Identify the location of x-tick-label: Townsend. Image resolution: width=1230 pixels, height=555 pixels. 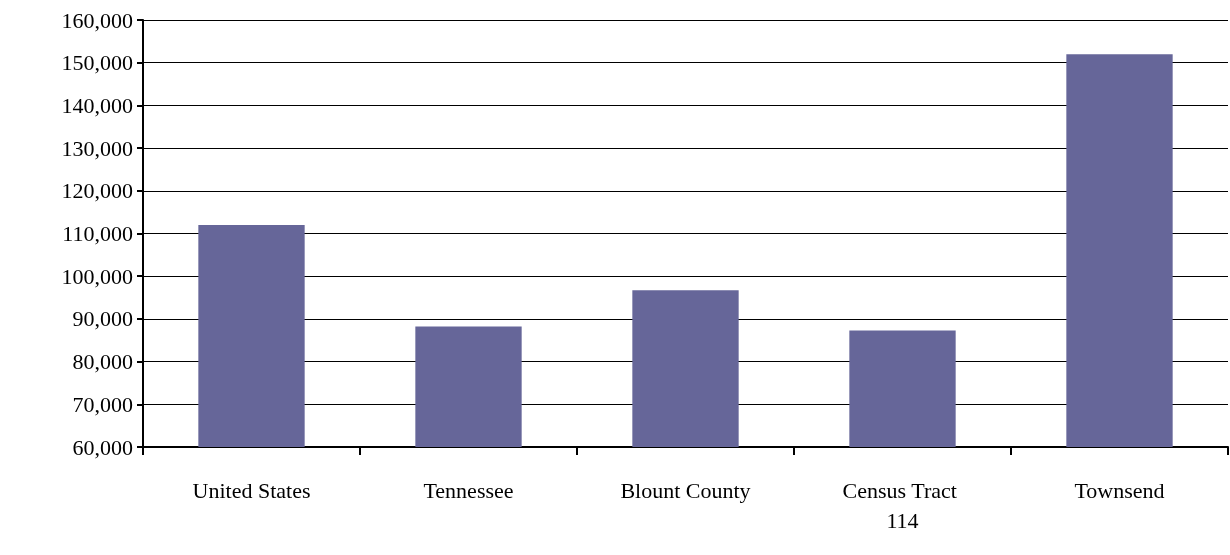
(1119, 490).